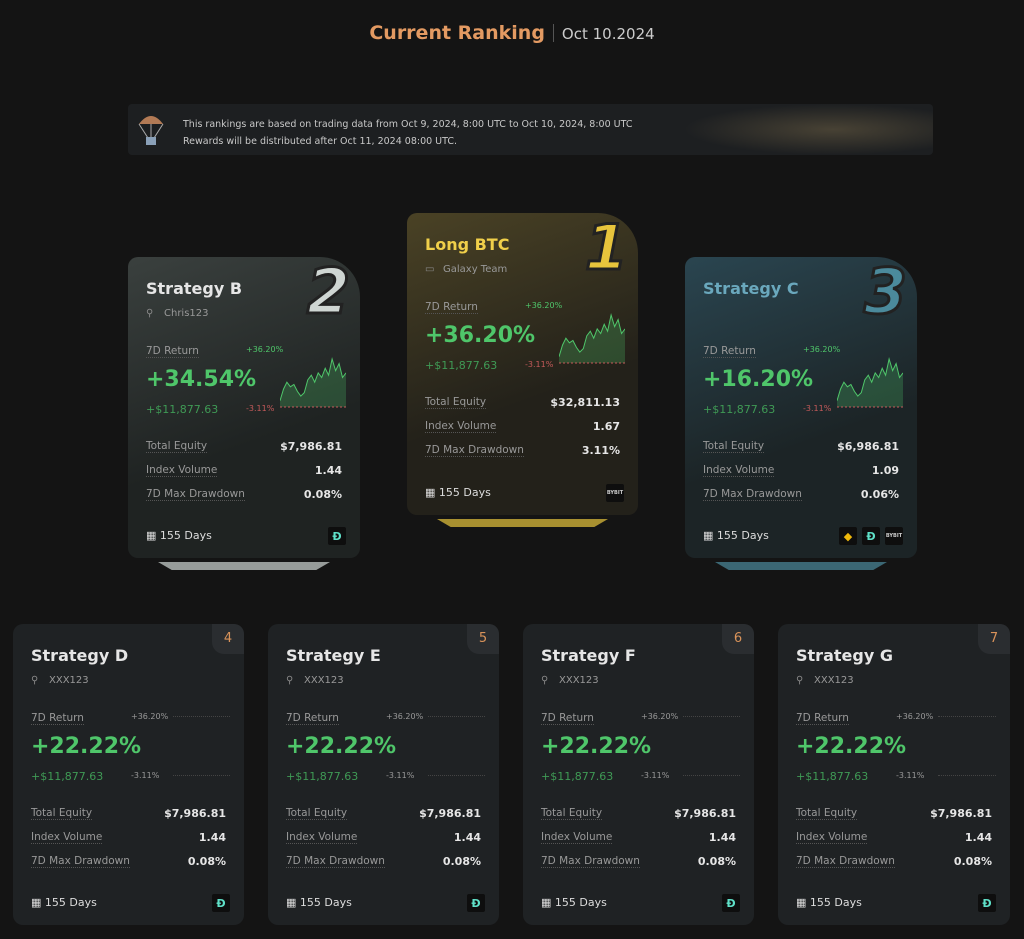  I want to click on days-value: 155 Days, so click(580, 902).